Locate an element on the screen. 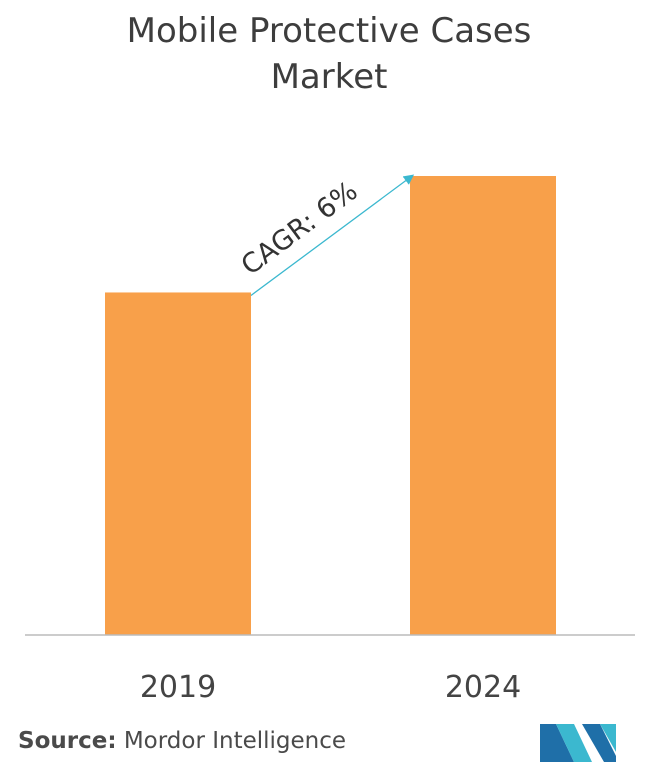 Image resolution: width=658 pixels, height=780 pixels. mordor-intelligence-logo is located at coordinates (578, 743).